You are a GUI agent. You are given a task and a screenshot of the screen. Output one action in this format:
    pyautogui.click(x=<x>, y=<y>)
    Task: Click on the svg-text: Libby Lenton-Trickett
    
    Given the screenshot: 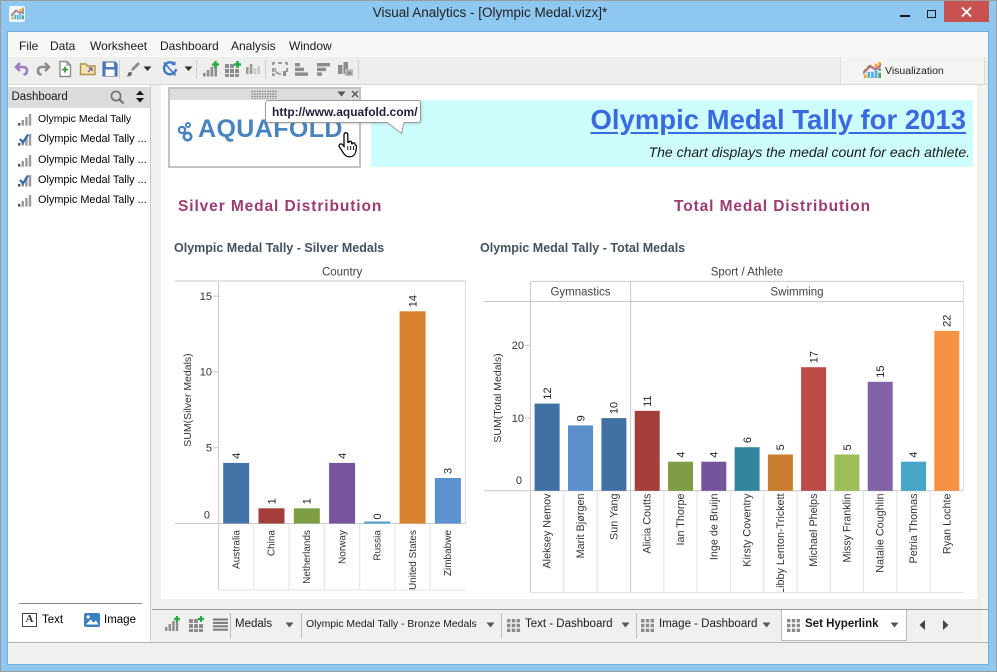 What is the action you would take?
    pyautogui.click(x=781, y=543)
    